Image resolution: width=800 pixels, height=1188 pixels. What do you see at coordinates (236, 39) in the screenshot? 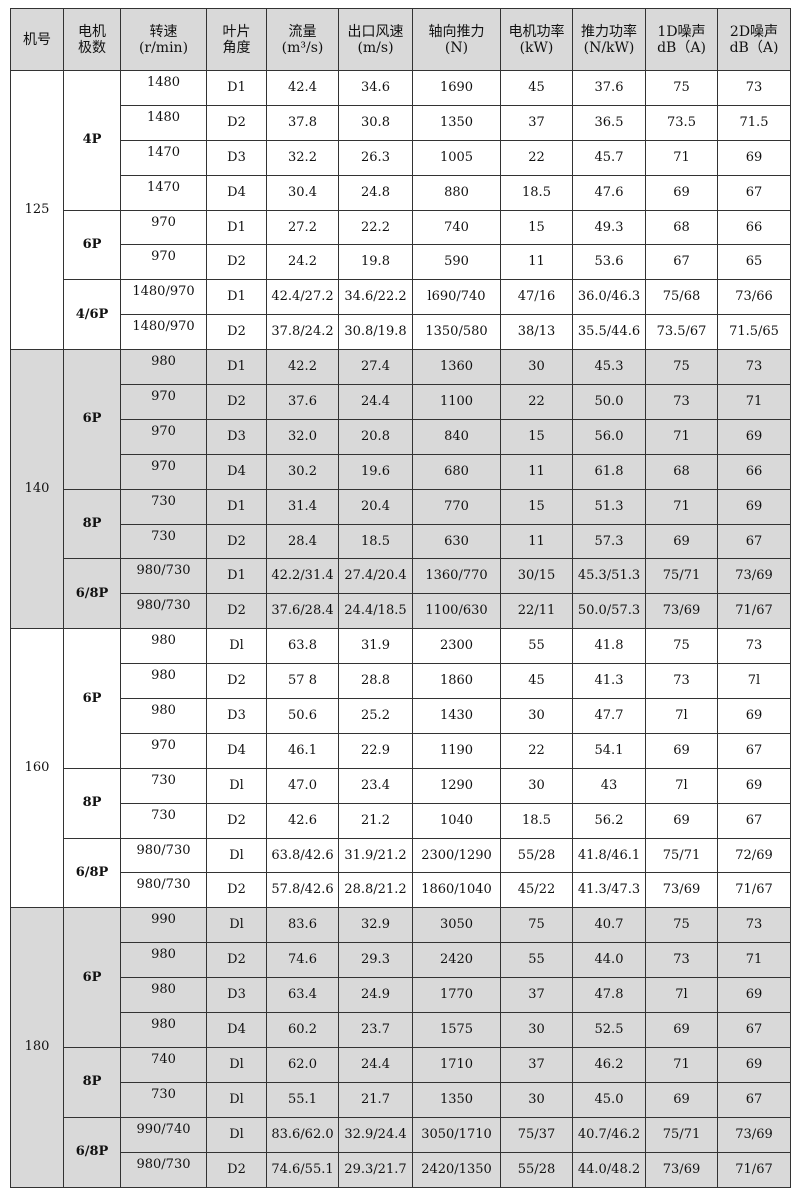
I see `header-blade-angle: 叶片 角度` at bounding box center [236, 39].